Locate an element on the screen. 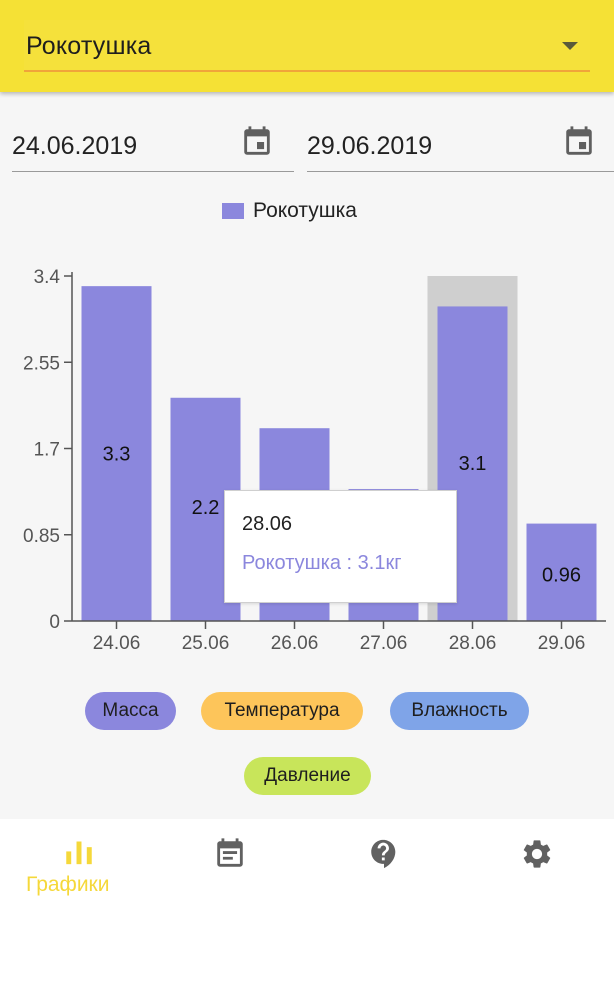  x-tick-label: 28.06 is located at coordinates (473, 643).